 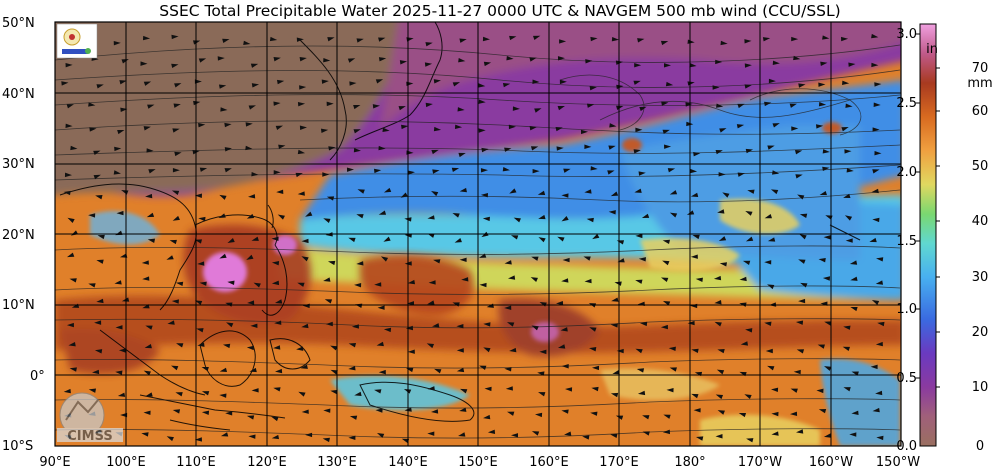 What do you see at coordinates (928, 210) in the screenshot?
I see `colorbar-tick-marks` at bounding box center [928, 210].